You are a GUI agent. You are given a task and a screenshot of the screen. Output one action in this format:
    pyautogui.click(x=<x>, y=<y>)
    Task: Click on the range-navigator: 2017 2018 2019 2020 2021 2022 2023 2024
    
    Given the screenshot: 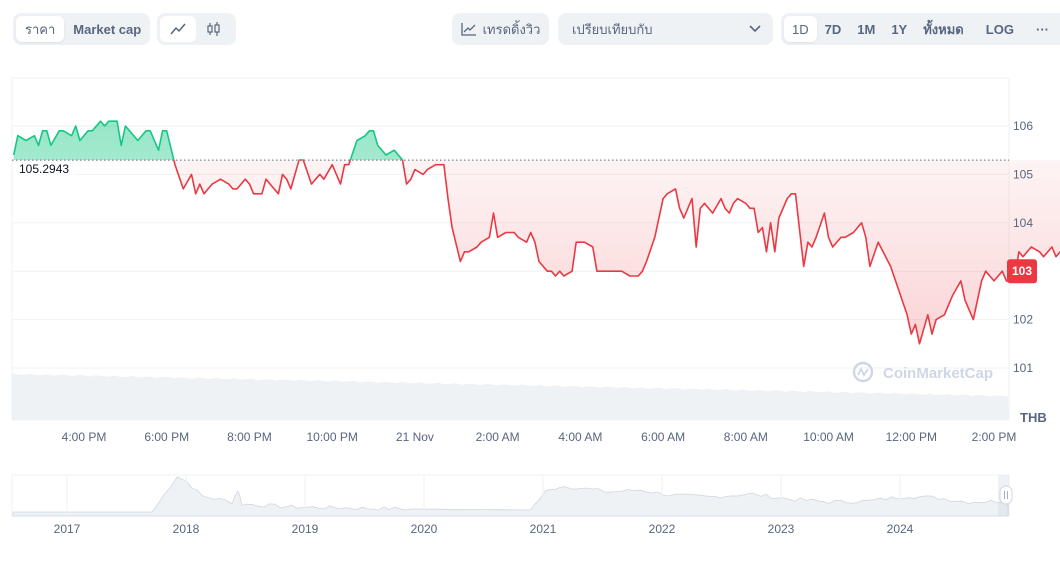 What is the action you would take?
    pyautogui.click(x=512, y=505)
    